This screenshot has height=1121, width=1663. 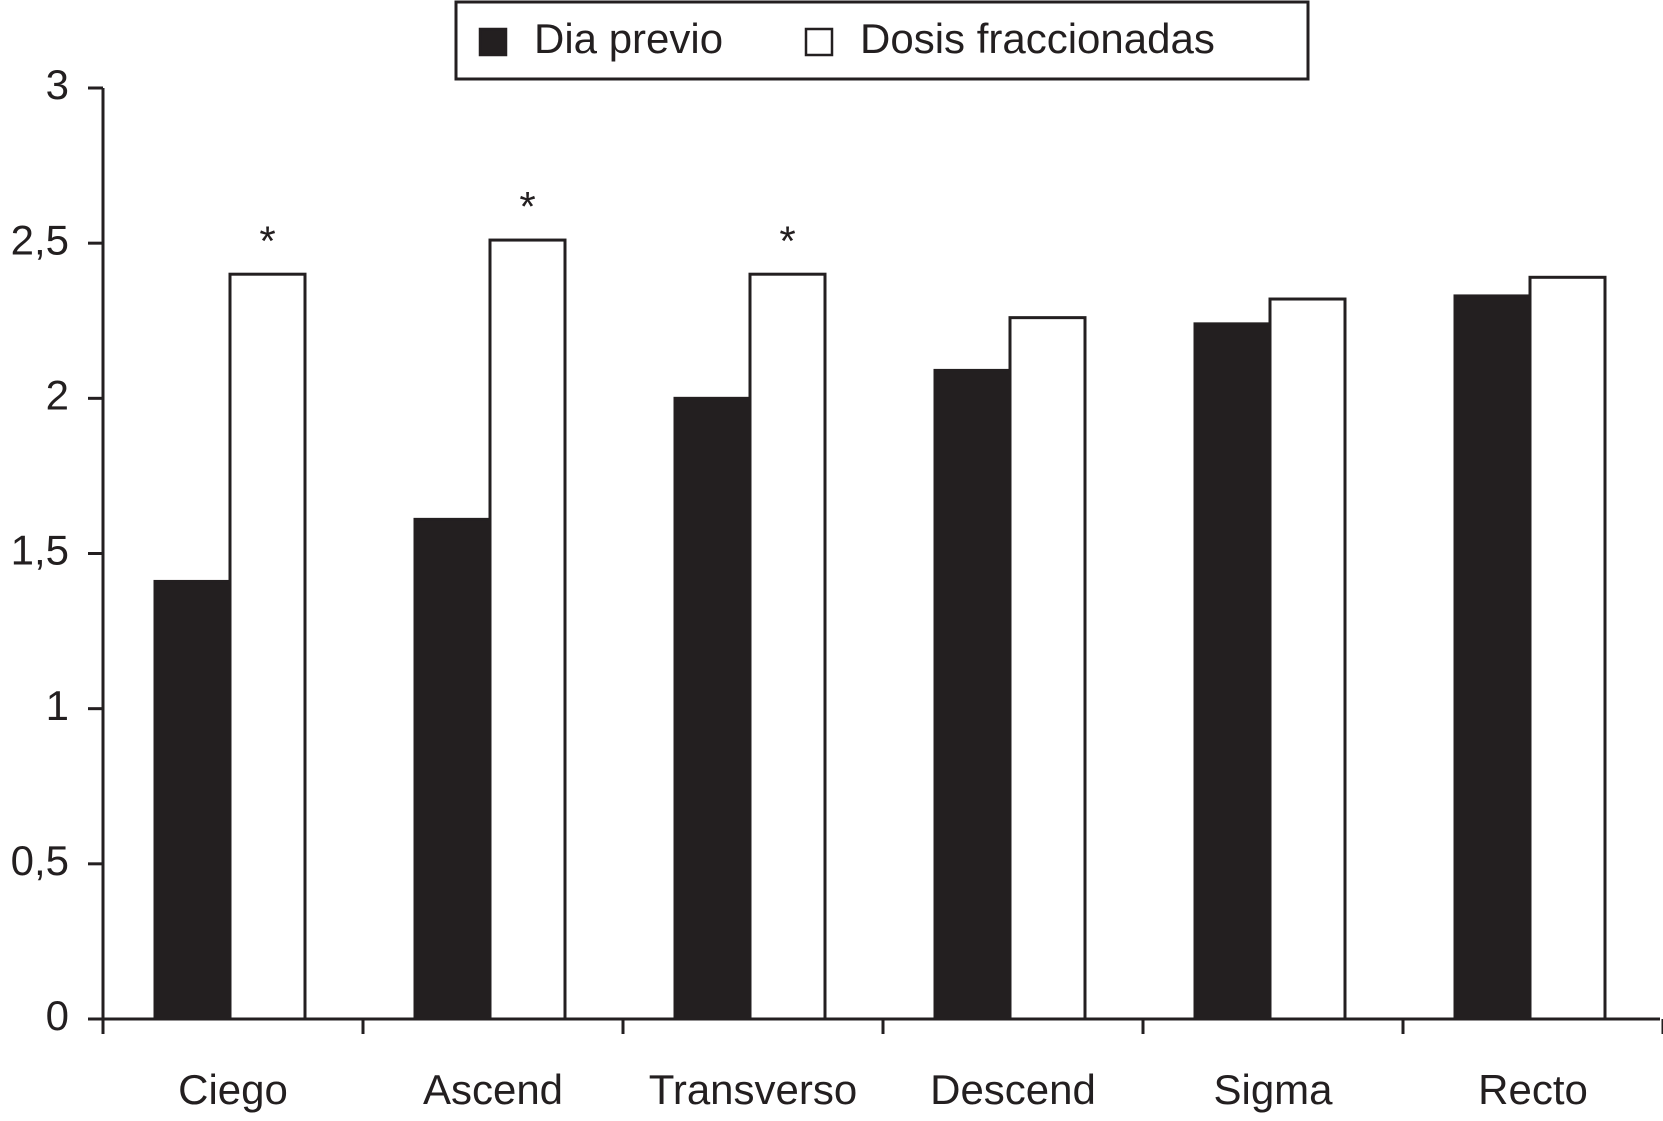 I want to click on legend-label: Dia previo, so click(x=628, y=38).